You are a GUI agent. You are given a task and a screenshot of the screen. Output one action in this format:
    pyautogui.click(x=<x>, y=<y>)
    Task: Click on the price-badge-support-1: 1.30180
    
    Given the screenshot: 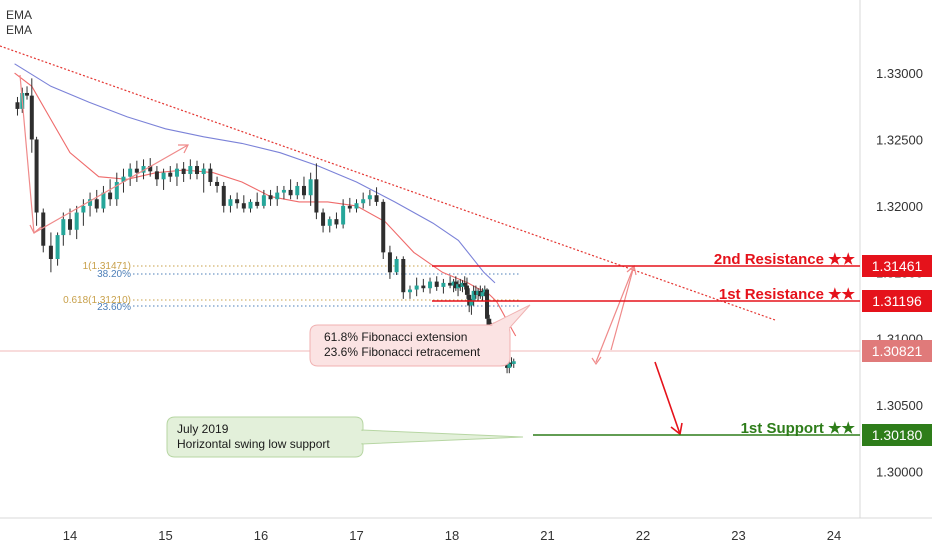 What is the action you would take?
    pyautogui.click(x=897, y=435)
    